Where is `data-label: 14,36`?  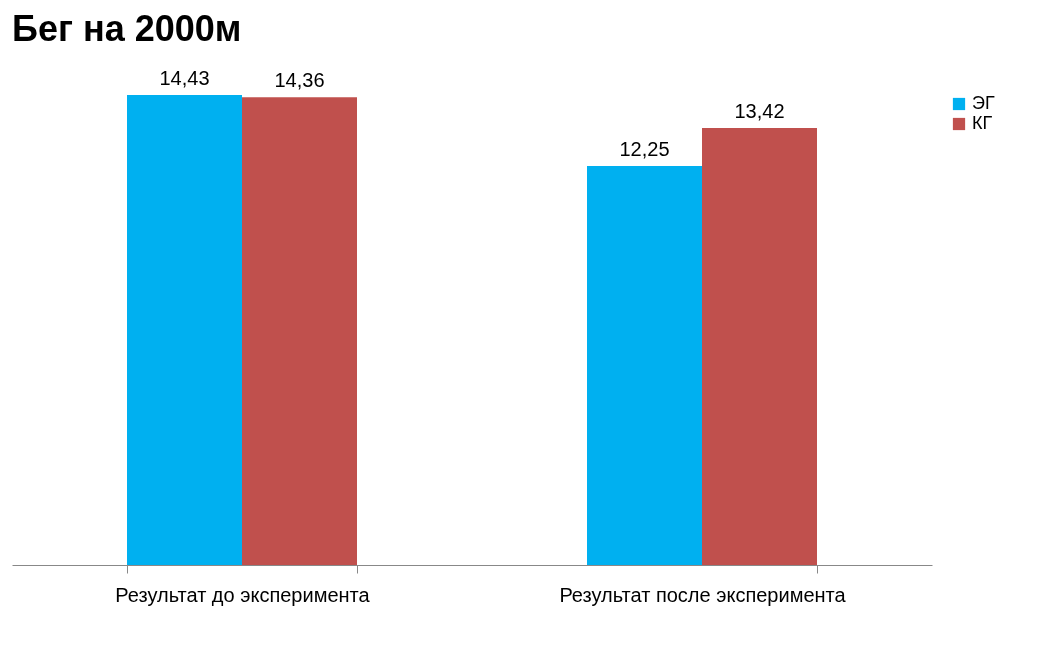 data-label: 14,36 is located at coordinates (299, 80).